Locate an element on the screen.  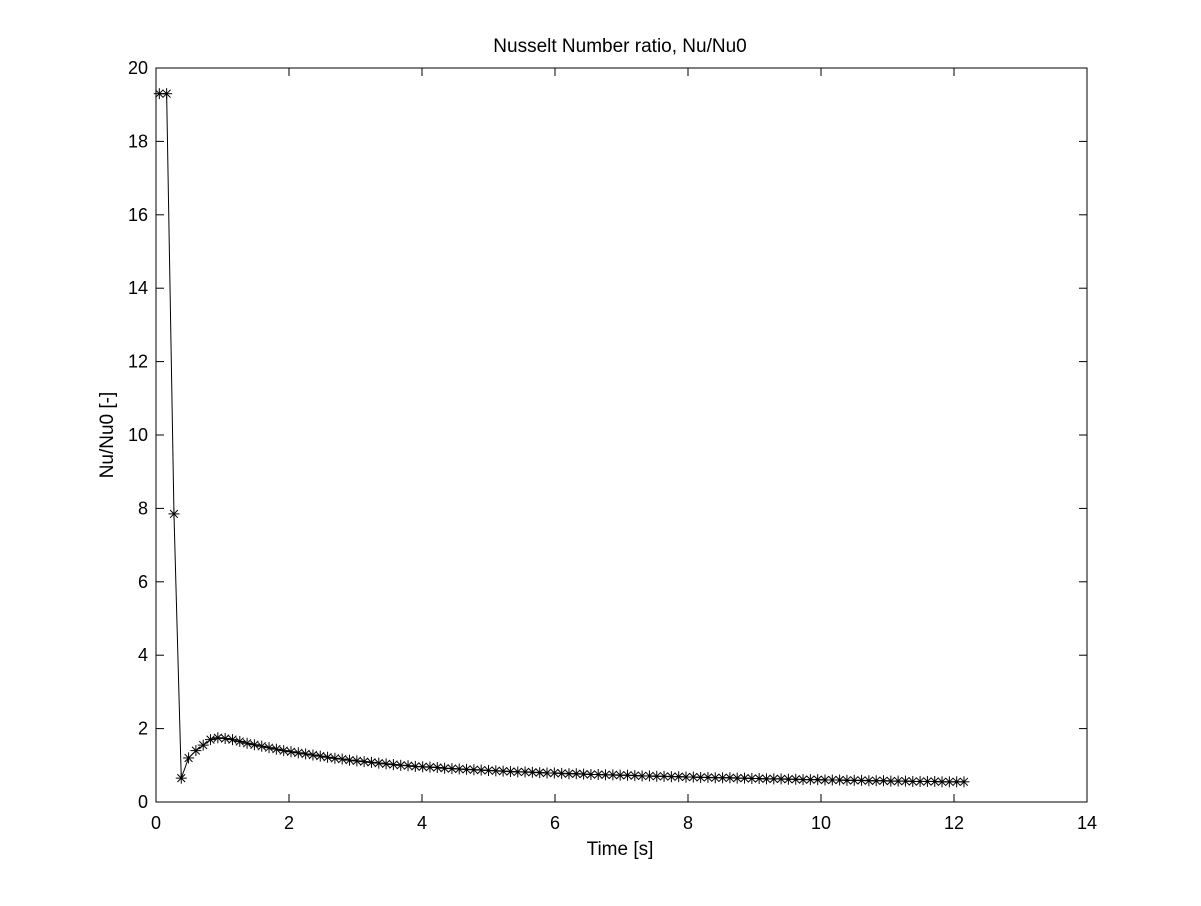
x-tick-label: 4 is located at coordinates (422, 823).